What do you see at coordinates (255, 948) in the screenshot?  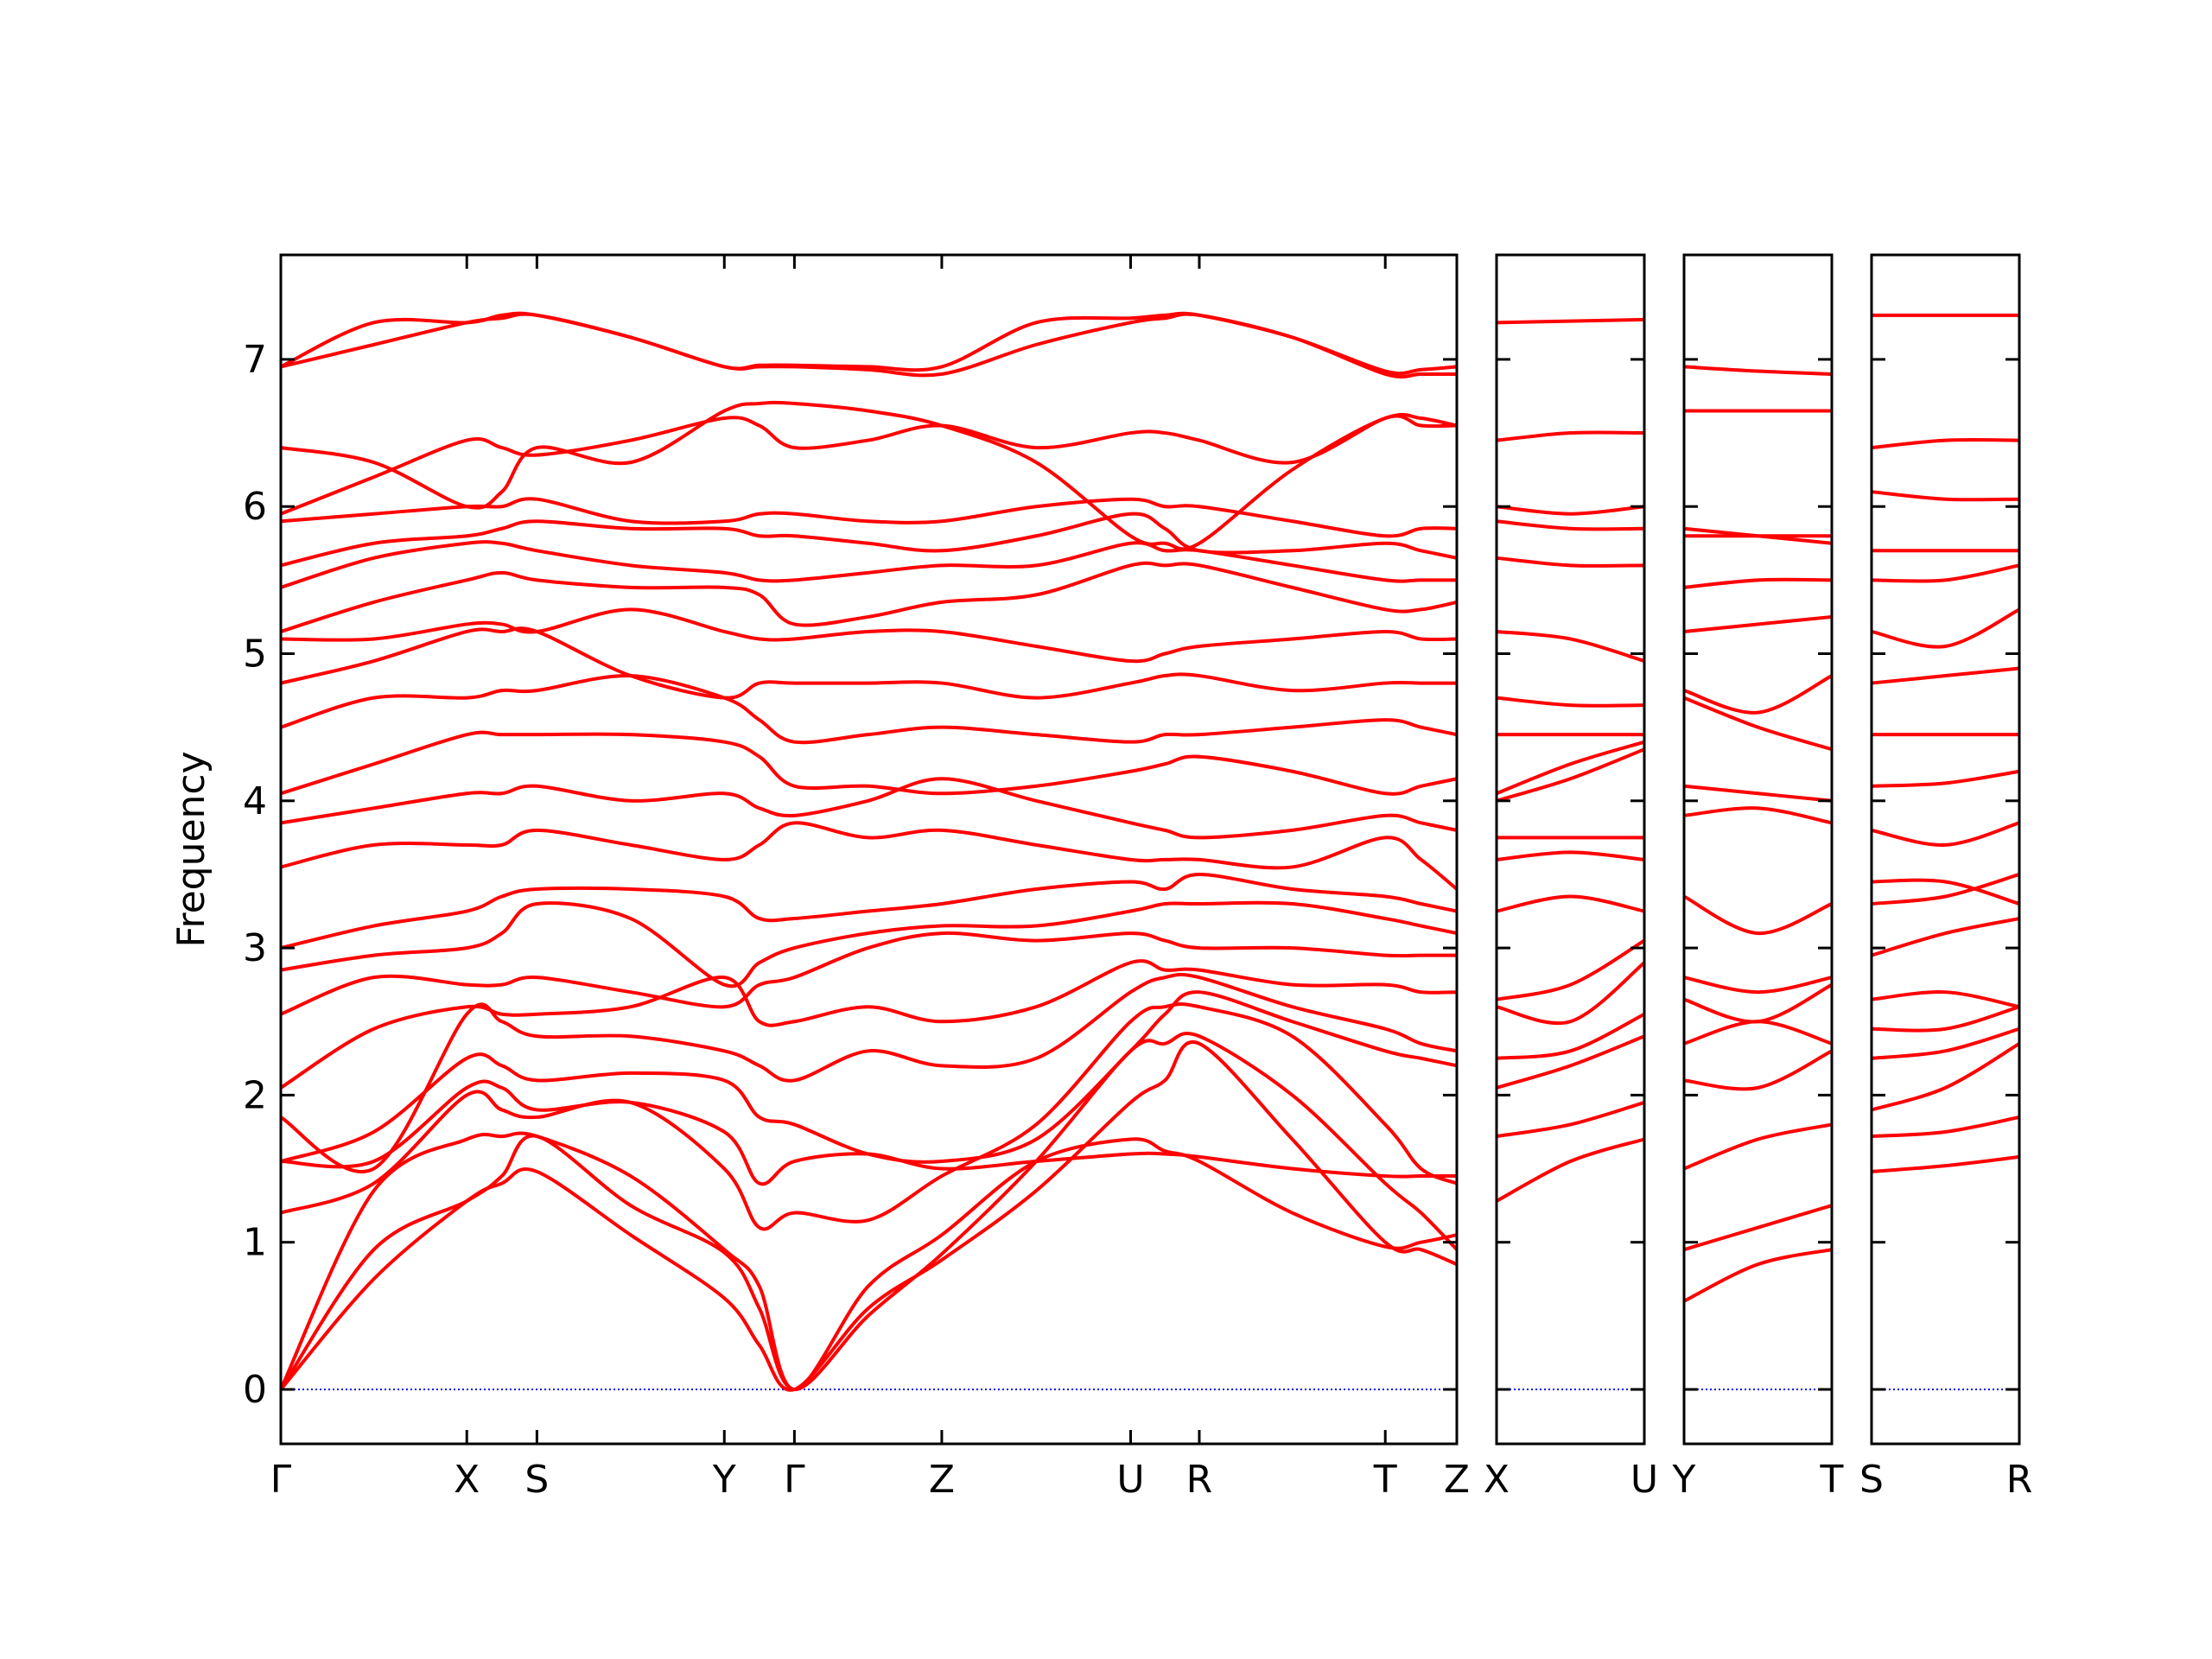 I see `y-tick-label: 3` at bounding box center [255, 948].